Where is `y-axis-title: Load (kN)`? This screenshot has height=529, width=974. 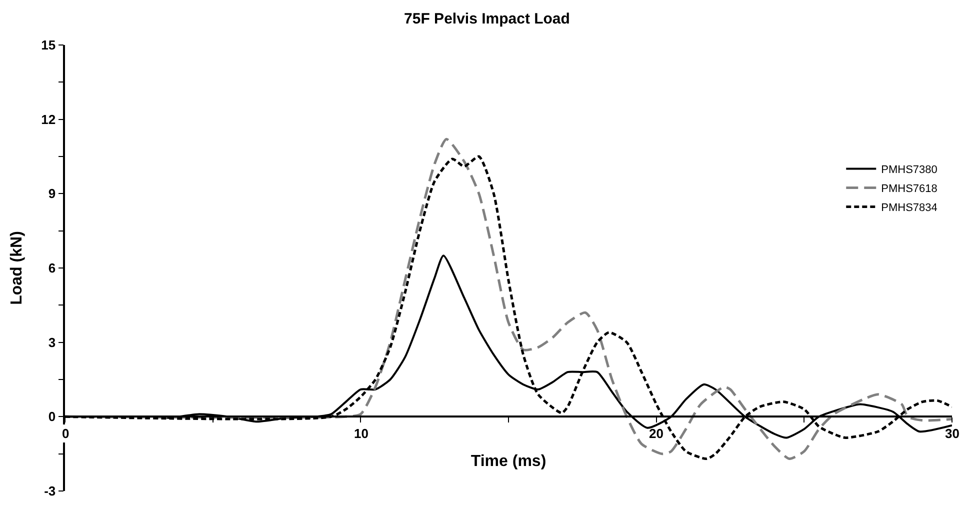
y-axis-title: Load (kN) is located at coordinates (17, 268).